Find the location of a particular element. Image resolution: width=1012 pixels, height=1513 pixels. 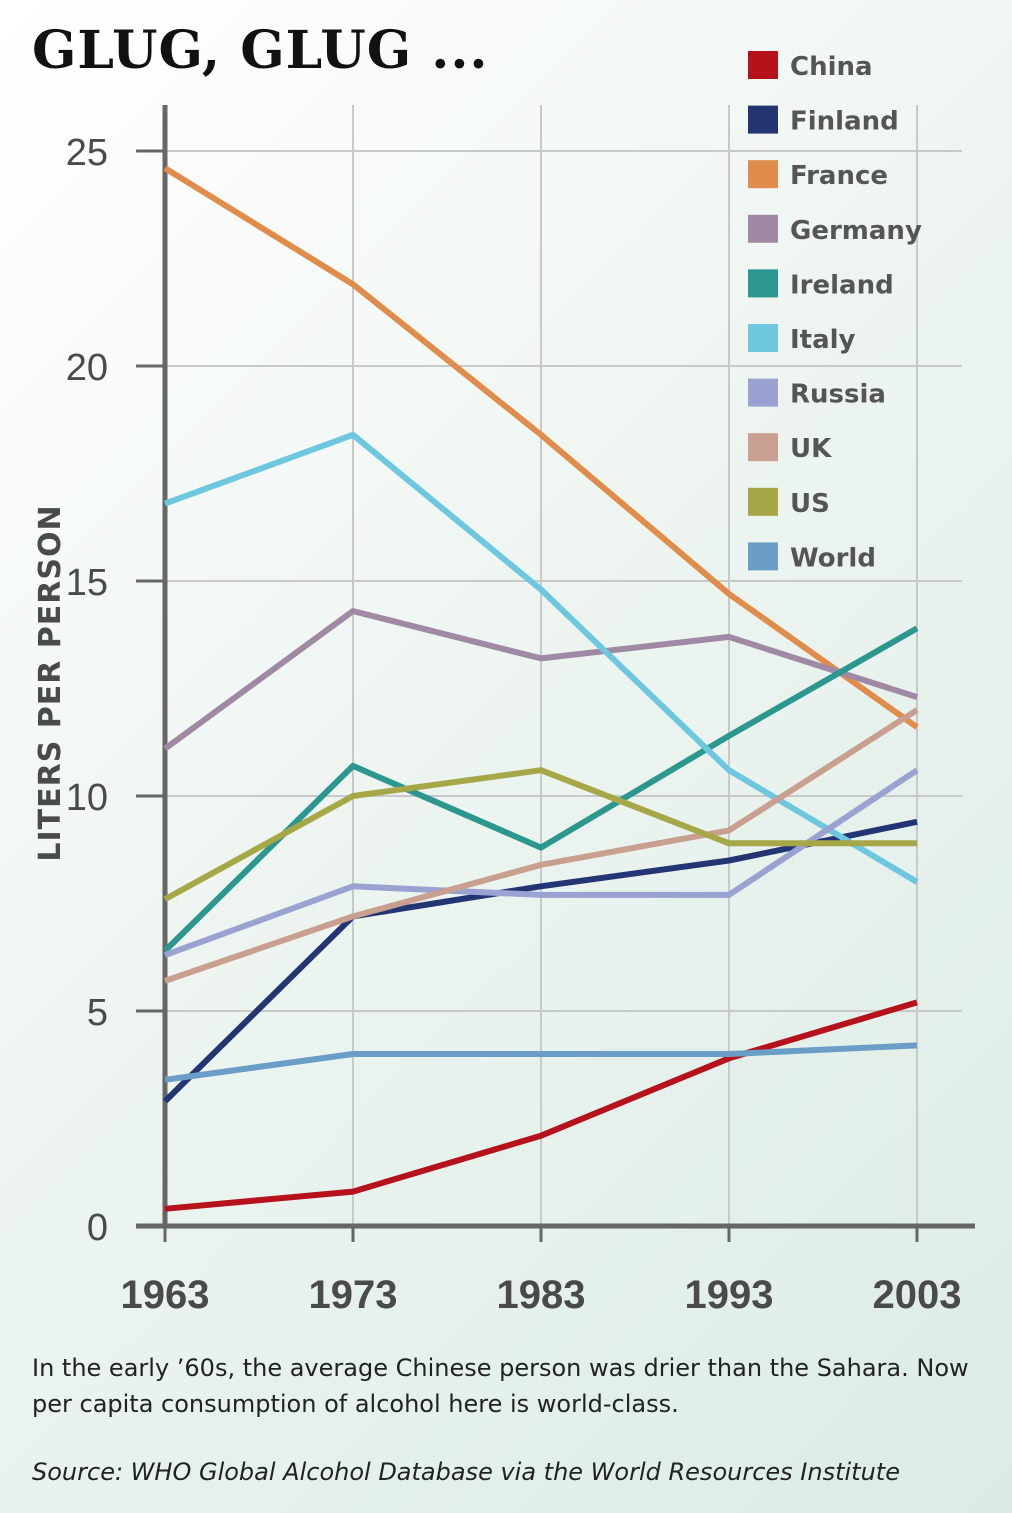

legend-swatch-italy is located at coordinates (763, 338).